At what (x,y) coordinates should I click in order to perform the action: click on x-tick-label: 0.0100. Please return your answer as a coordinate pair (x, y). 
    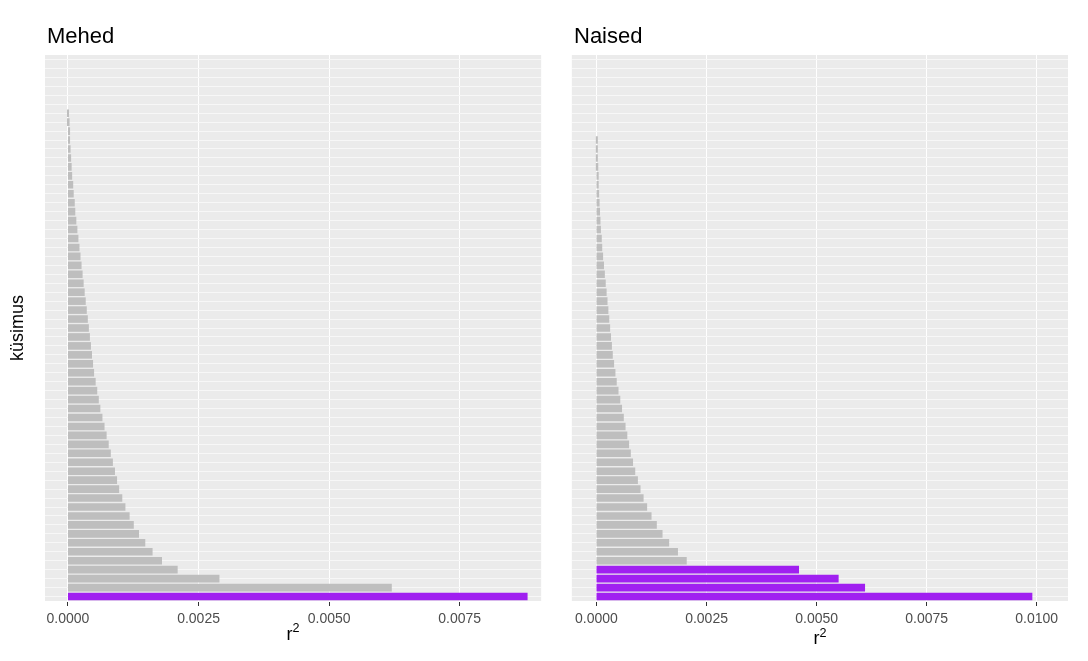
    Looking at the image, I should click on (1037, 617).